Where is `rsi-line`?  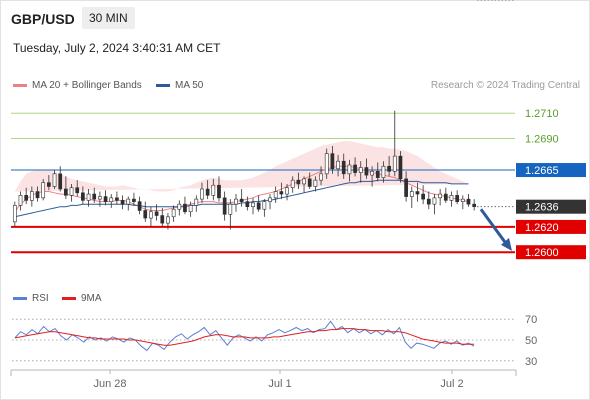 rsi-line is located at coordinates (244, 336).